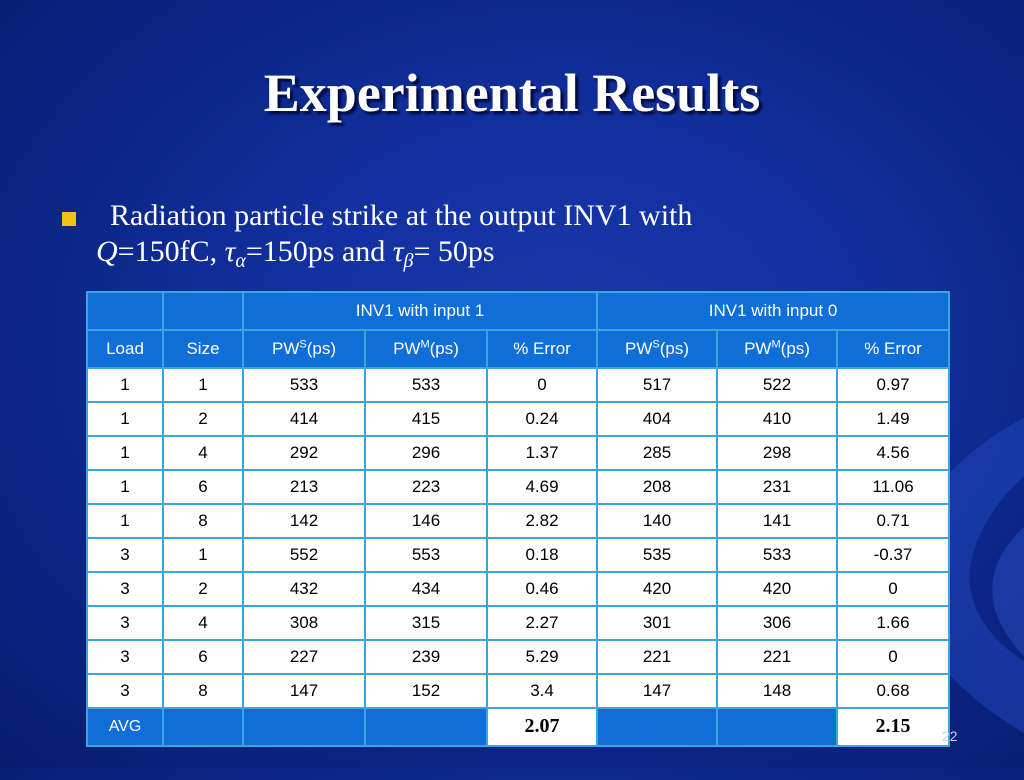 This screenshot has height=780, width=1024. What do you see at coordinates (240, 261) in the screenshot?
I see `alpha-subscript: α` at bounding box center [240, 261].